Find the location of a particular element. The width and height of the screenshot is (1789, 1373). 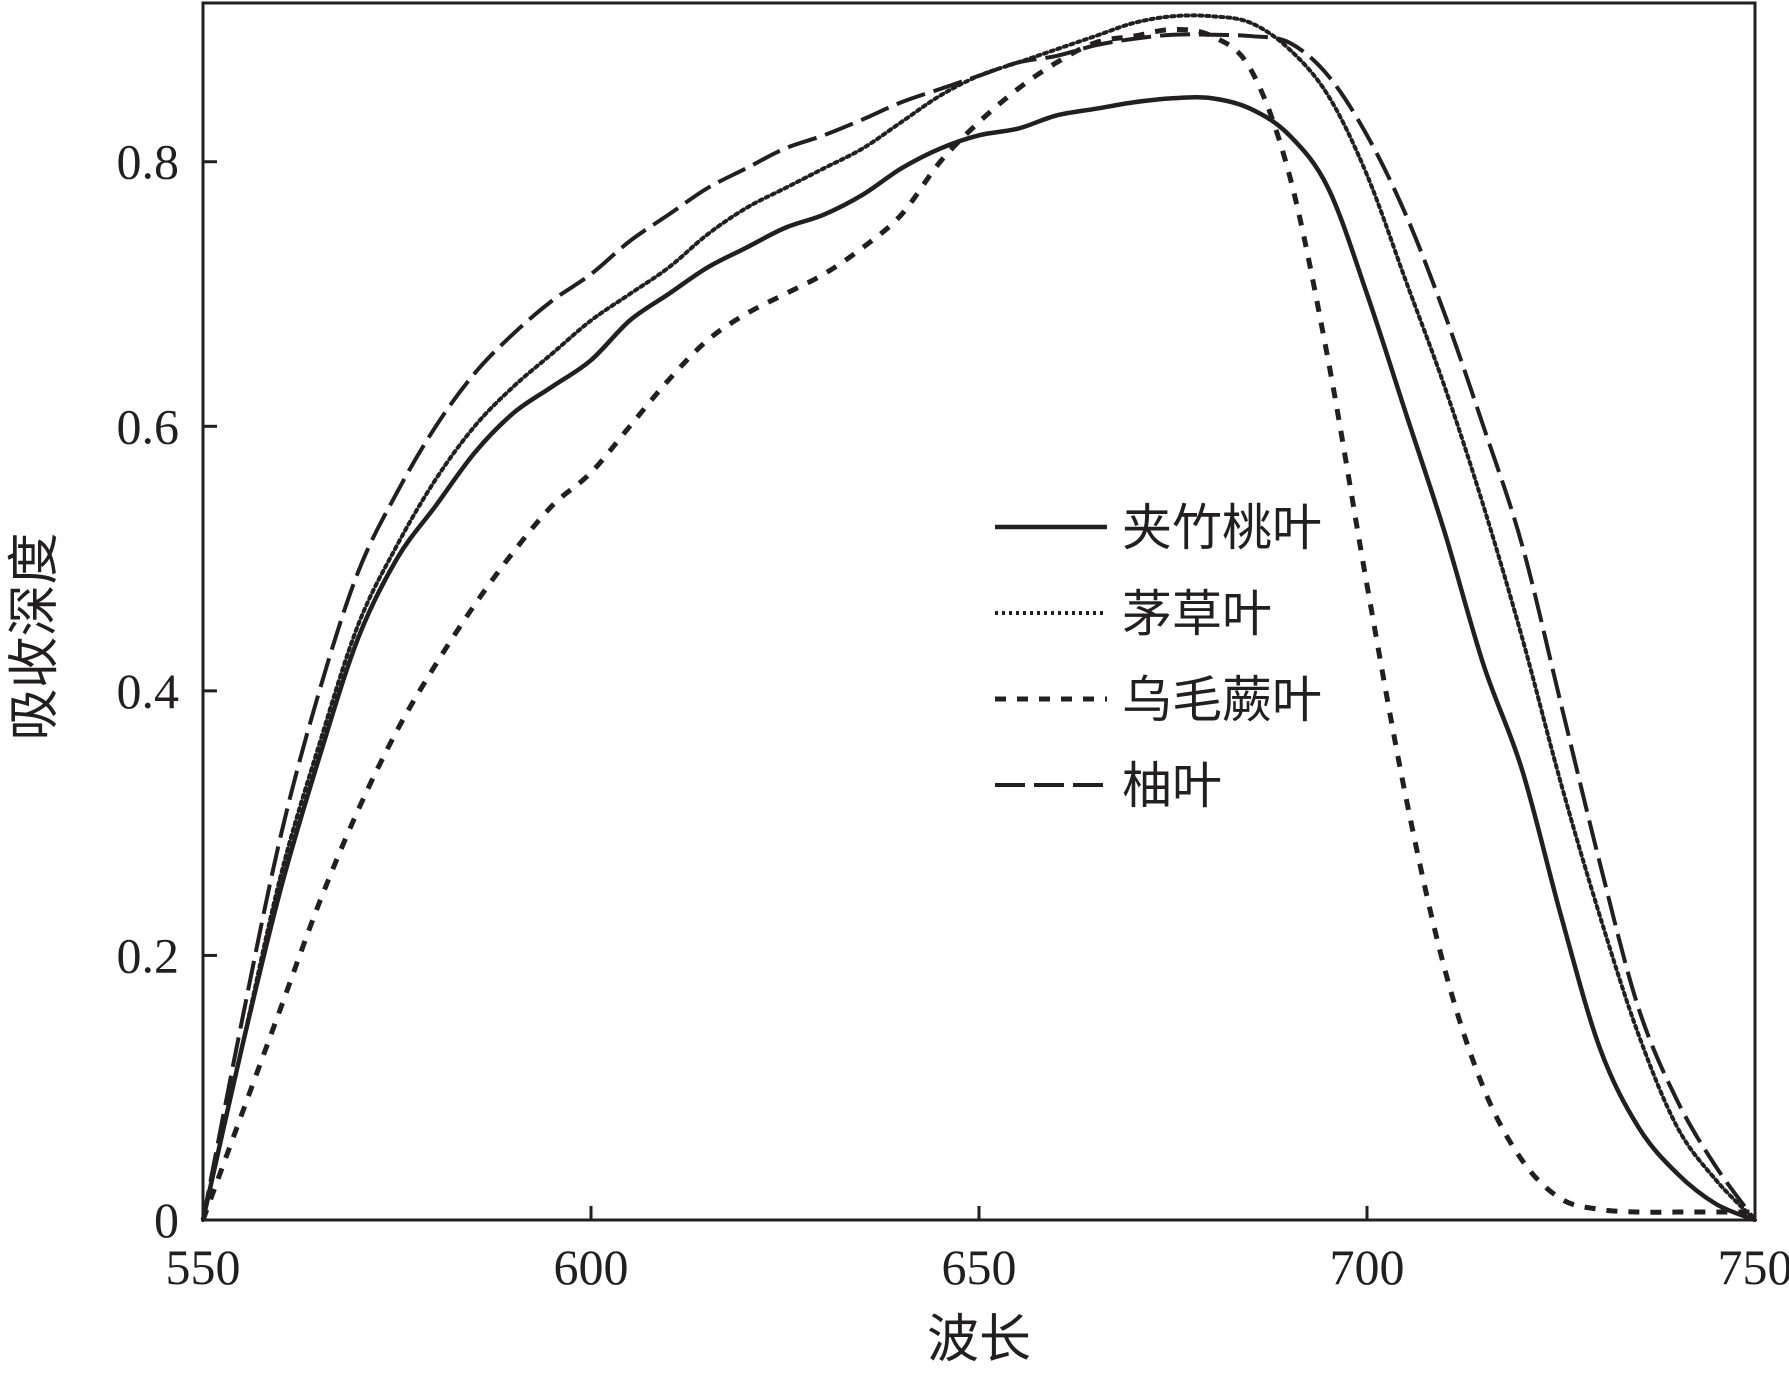

y-tick-label: 0.2 is located at coordinates (148, 955).